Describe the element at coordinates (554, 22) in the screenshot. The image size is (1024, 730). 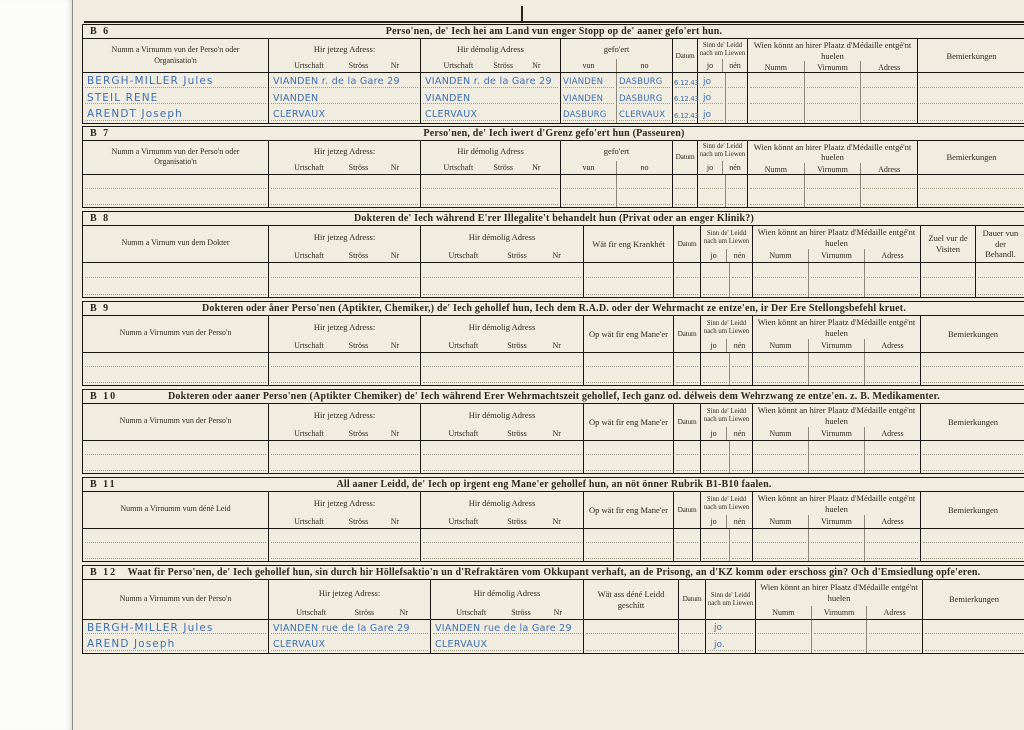
I see `top-rule` at that location.